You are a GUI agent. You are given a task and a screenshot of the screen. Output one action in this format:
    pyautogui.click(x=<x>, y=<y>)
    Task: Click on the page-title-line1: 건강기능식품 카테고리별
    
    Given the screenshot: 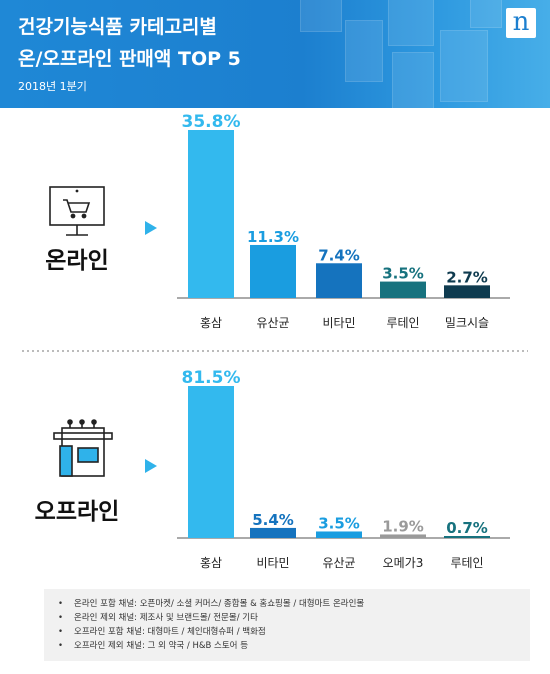 What is the action you would take?
    pyautogui.click(x=117, y=27)
    